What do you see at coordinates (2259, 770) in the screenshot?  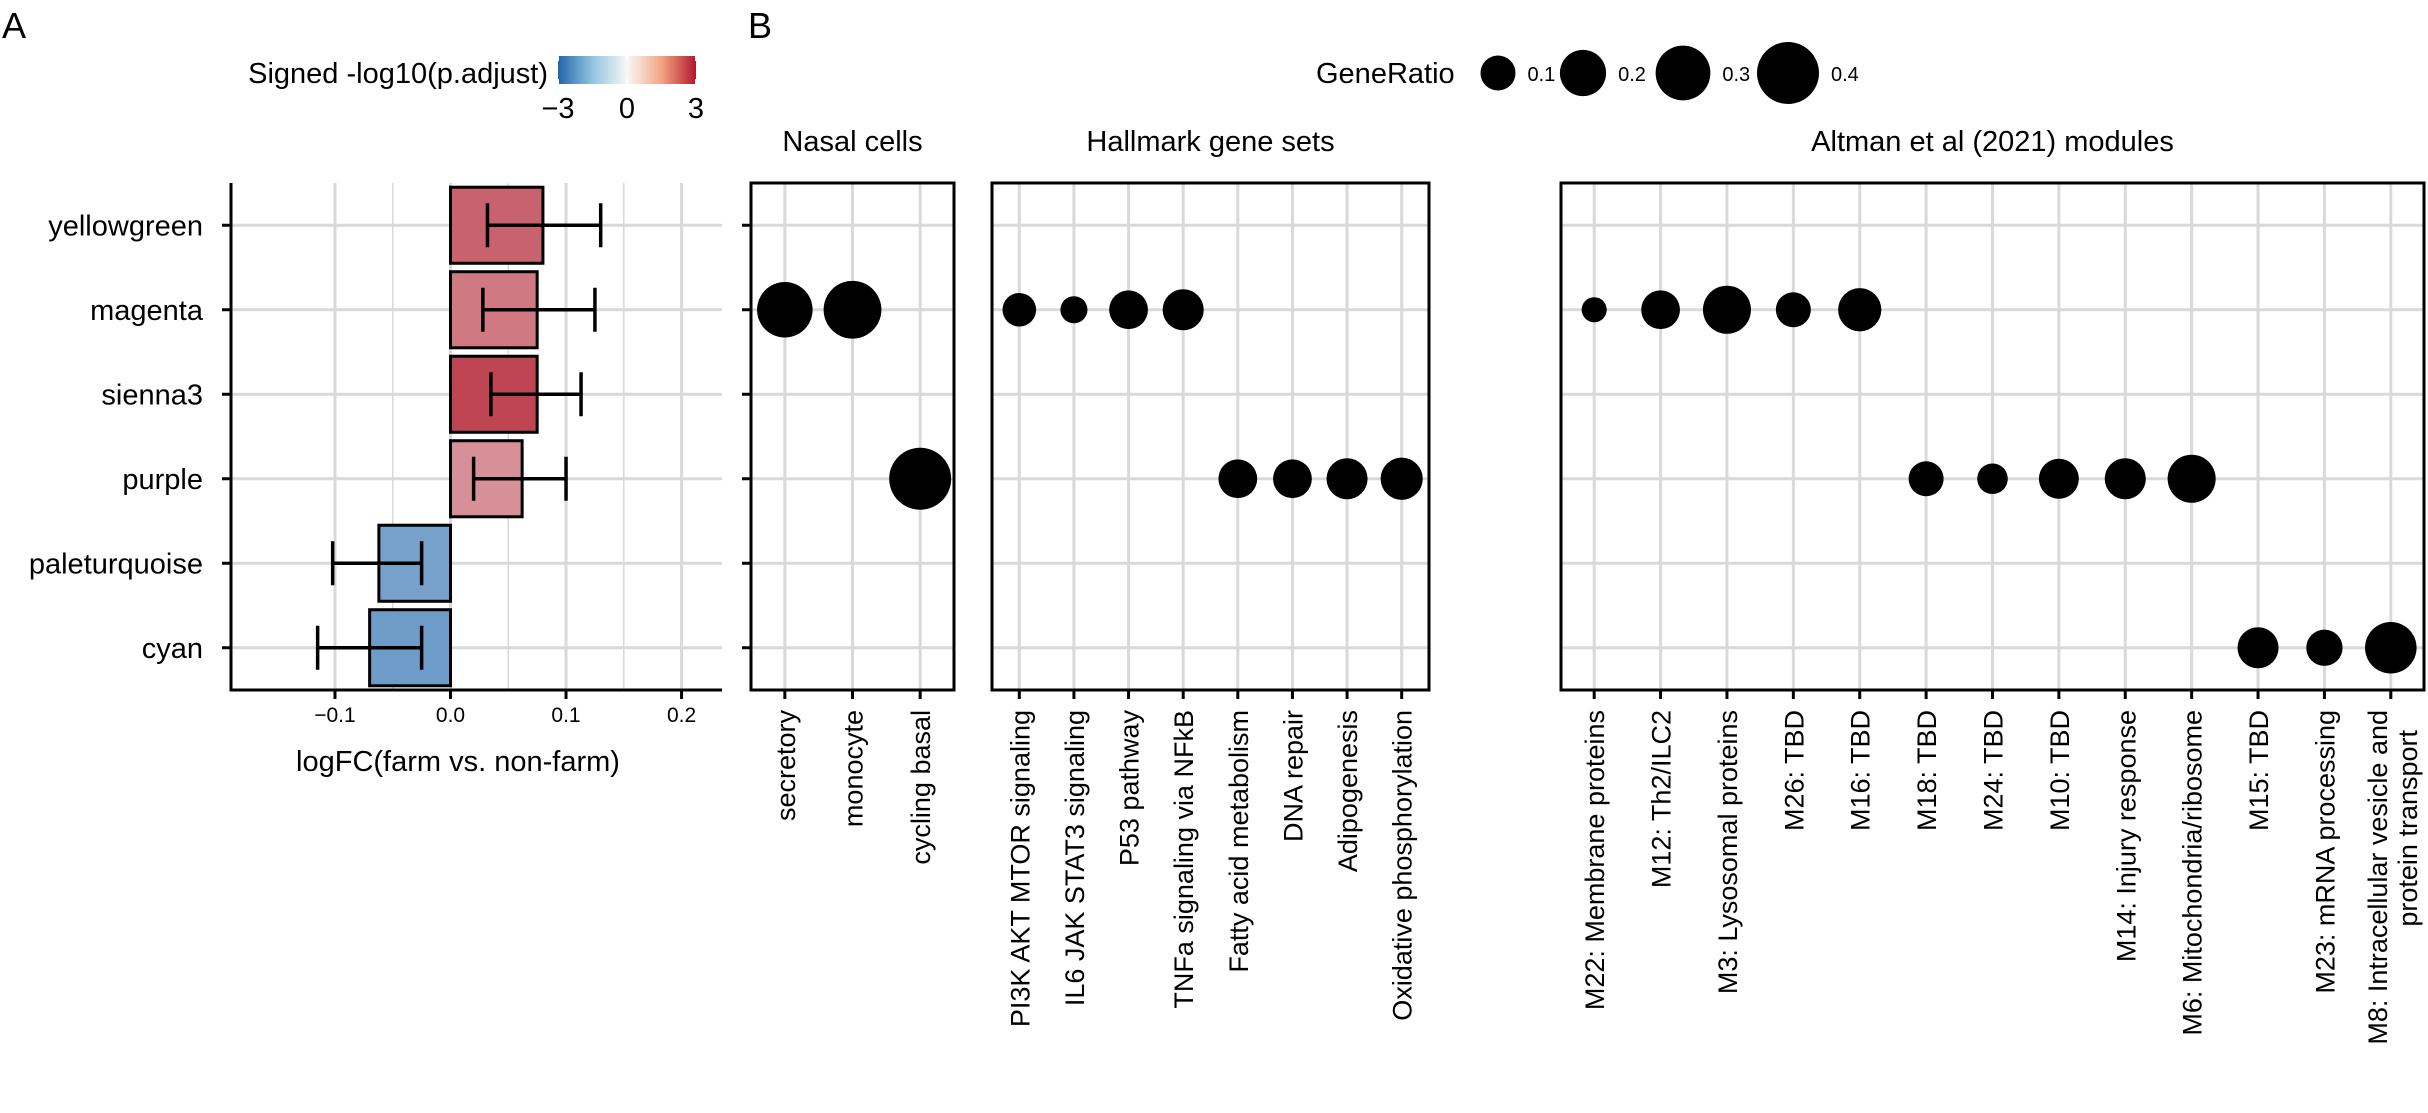 I see `dot-category-label: M15: TBD` at bounding box center [2259, 770].